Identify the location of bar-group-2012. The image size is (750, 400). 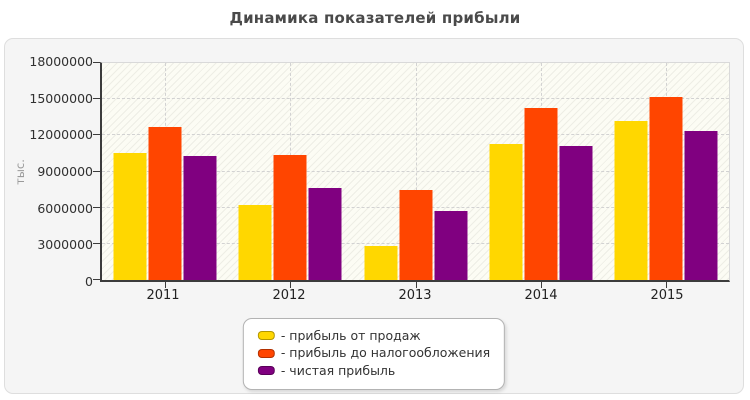
(290, 171).